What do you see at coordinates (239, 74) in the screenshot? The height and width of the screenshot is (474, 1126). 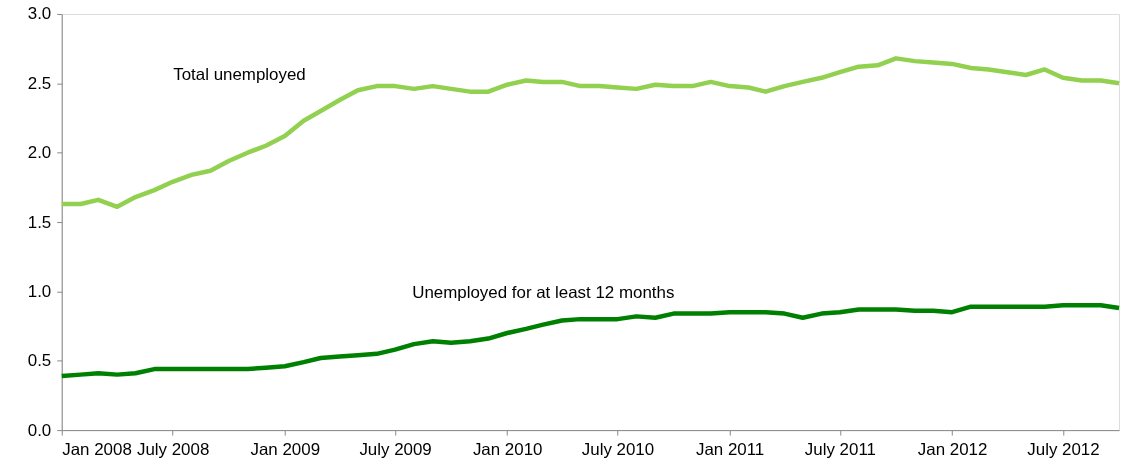 I see `series-label: Total unemployed` at bounding box center [239, 74].